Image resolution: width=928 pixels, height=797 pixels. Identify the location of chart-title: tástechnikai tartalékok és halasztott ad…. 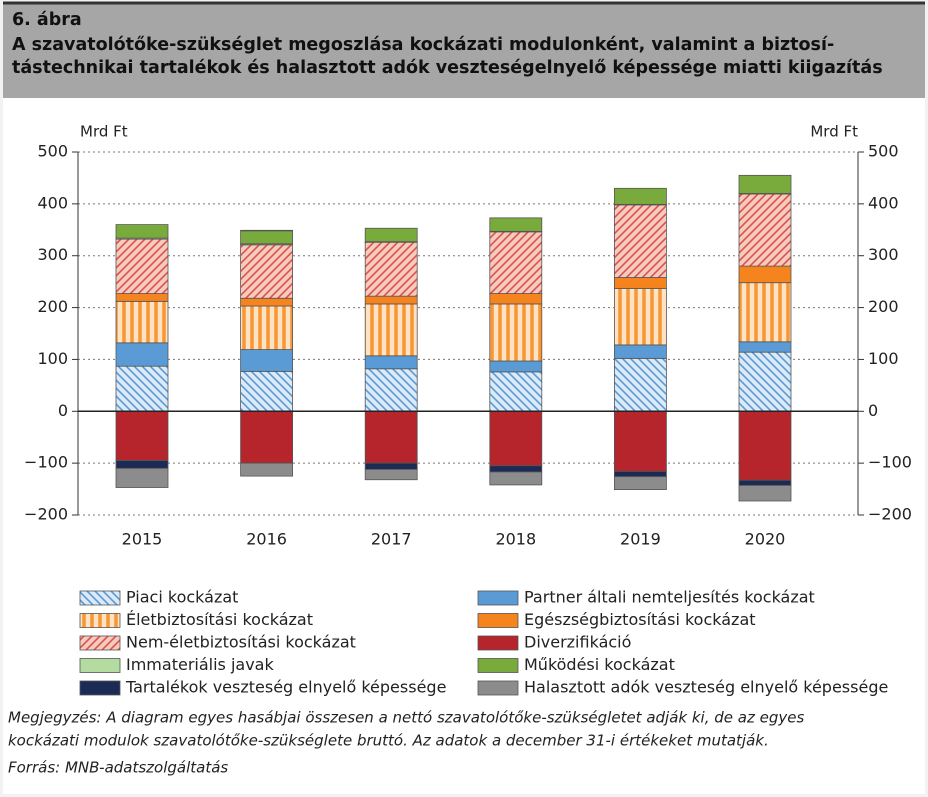
(447, 68).